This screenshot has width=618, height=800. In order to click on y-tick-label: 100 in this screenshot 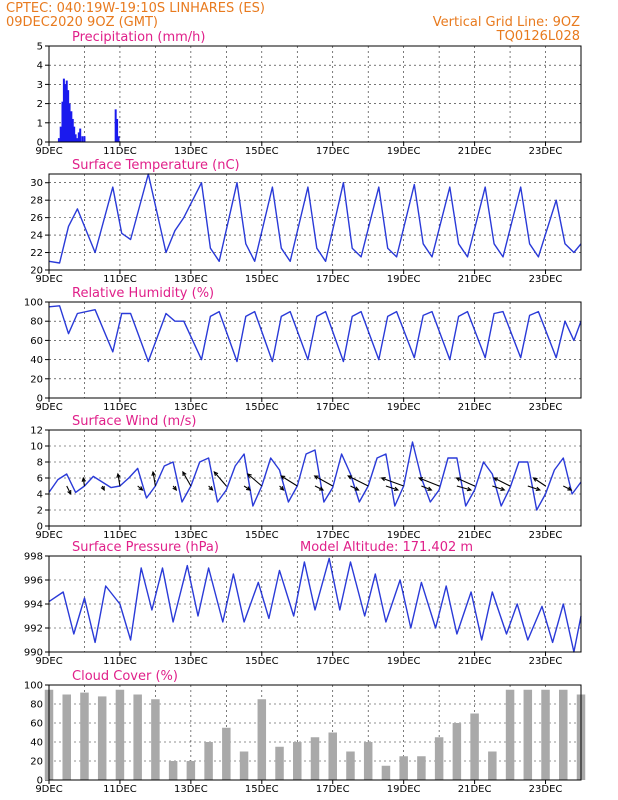, I will do `click(33, 303)`.